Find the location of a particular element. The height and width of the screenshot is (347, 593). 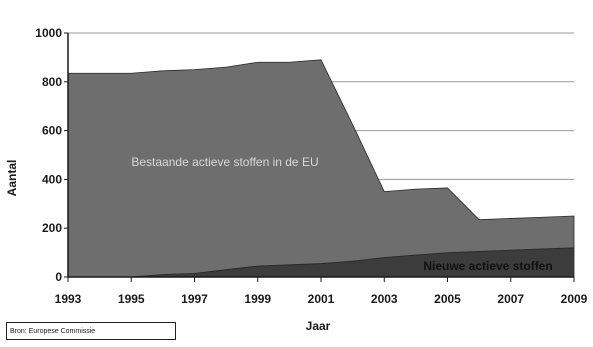

x-tick-label: 1995 is located at coordinates (131, 299).